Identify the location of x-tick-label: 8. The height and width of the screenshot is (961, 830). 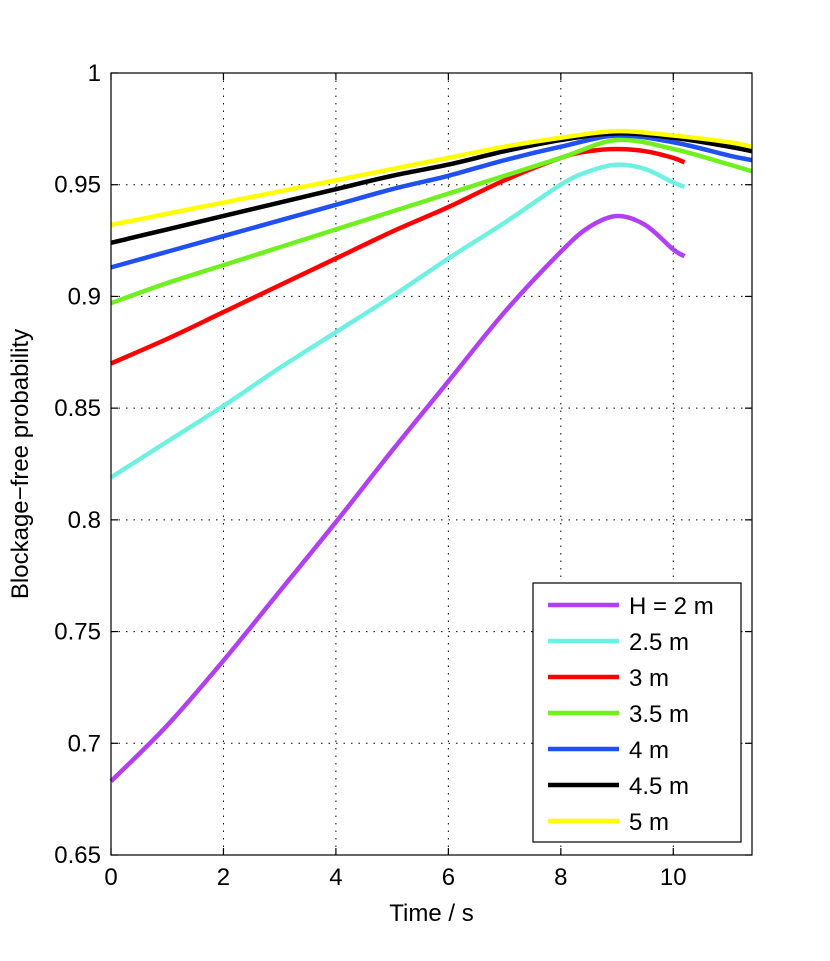
(560, 877).